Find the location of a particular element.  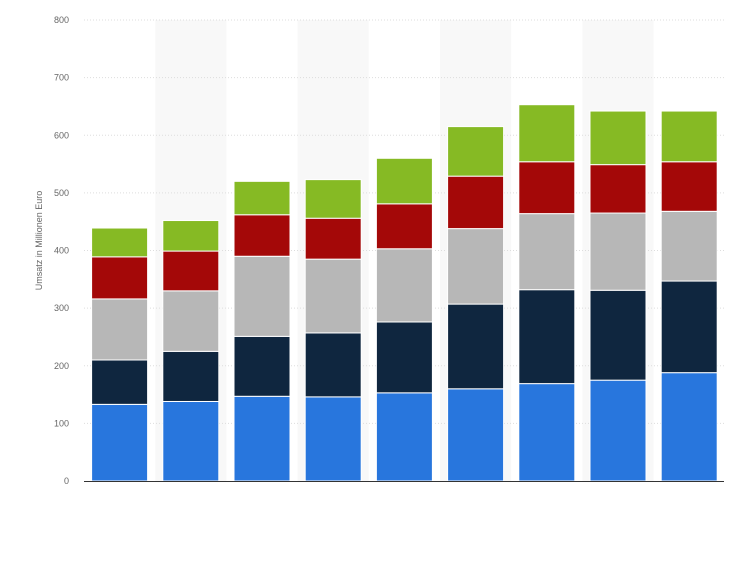

y-tick-label: 100 is located at coordinates (61, 423).